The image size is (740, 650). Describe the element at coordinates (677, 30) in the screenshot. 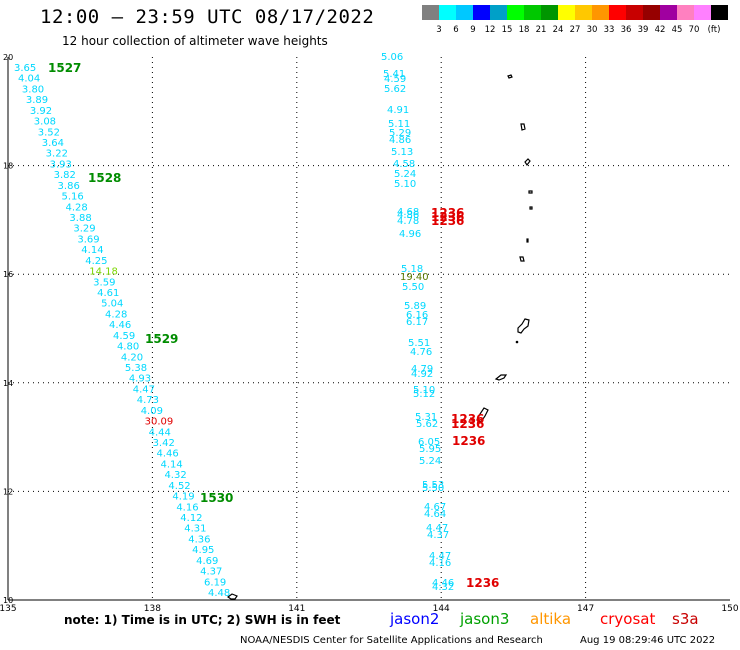

I see `legend-label: 45` at that location.